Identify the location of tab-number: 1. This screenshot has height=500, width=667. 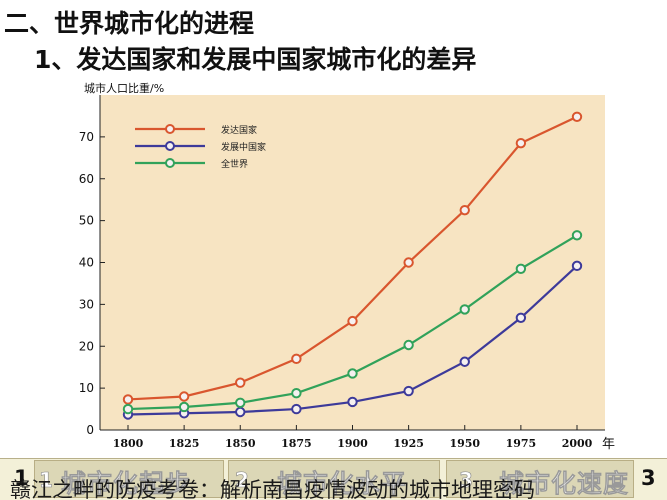
(46, 480).